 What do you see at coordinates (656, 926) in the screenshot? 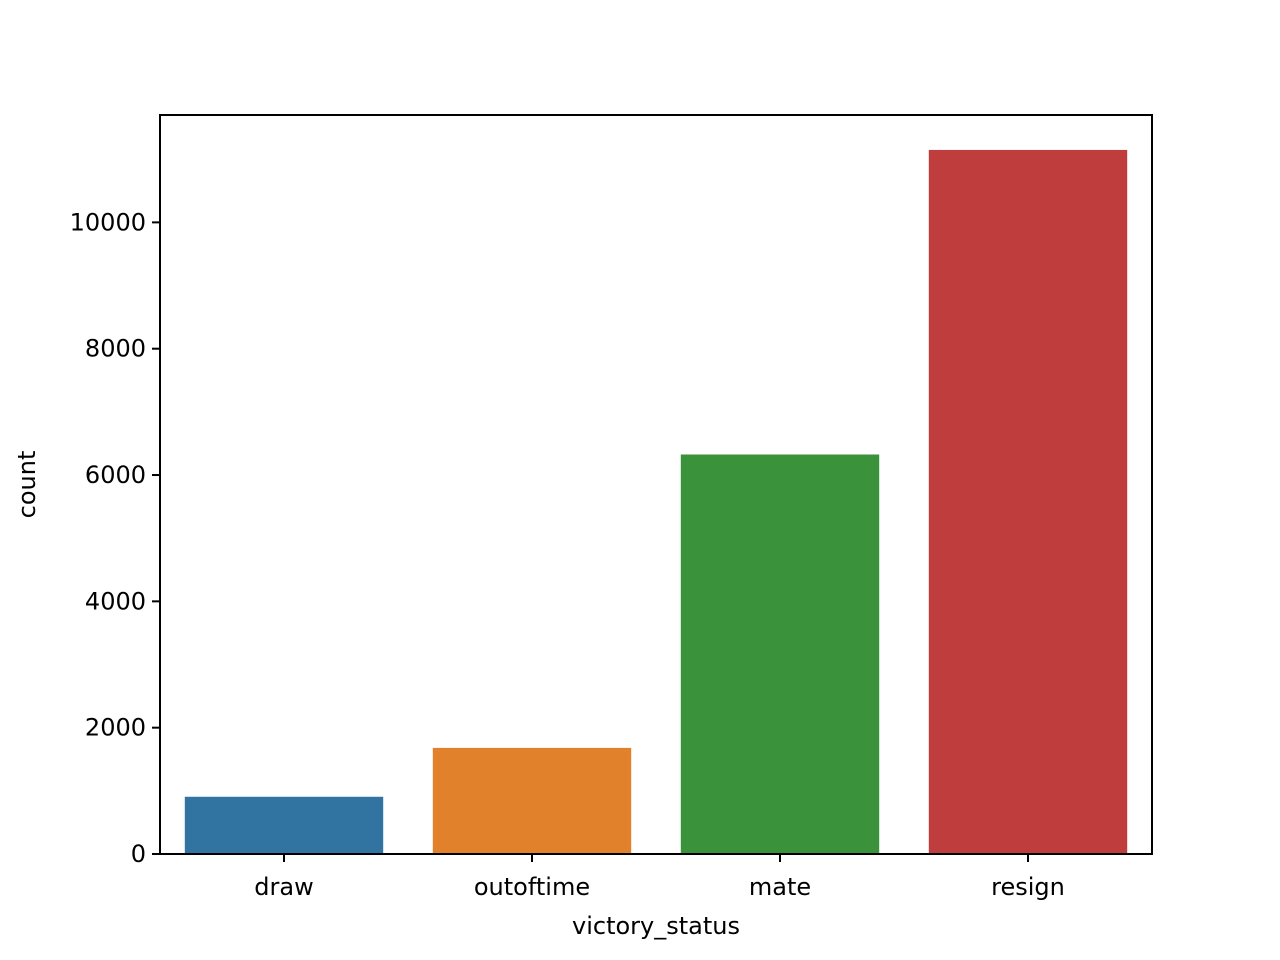
I see `x-axis-label: victory_status` at bounding box center [656, 926].